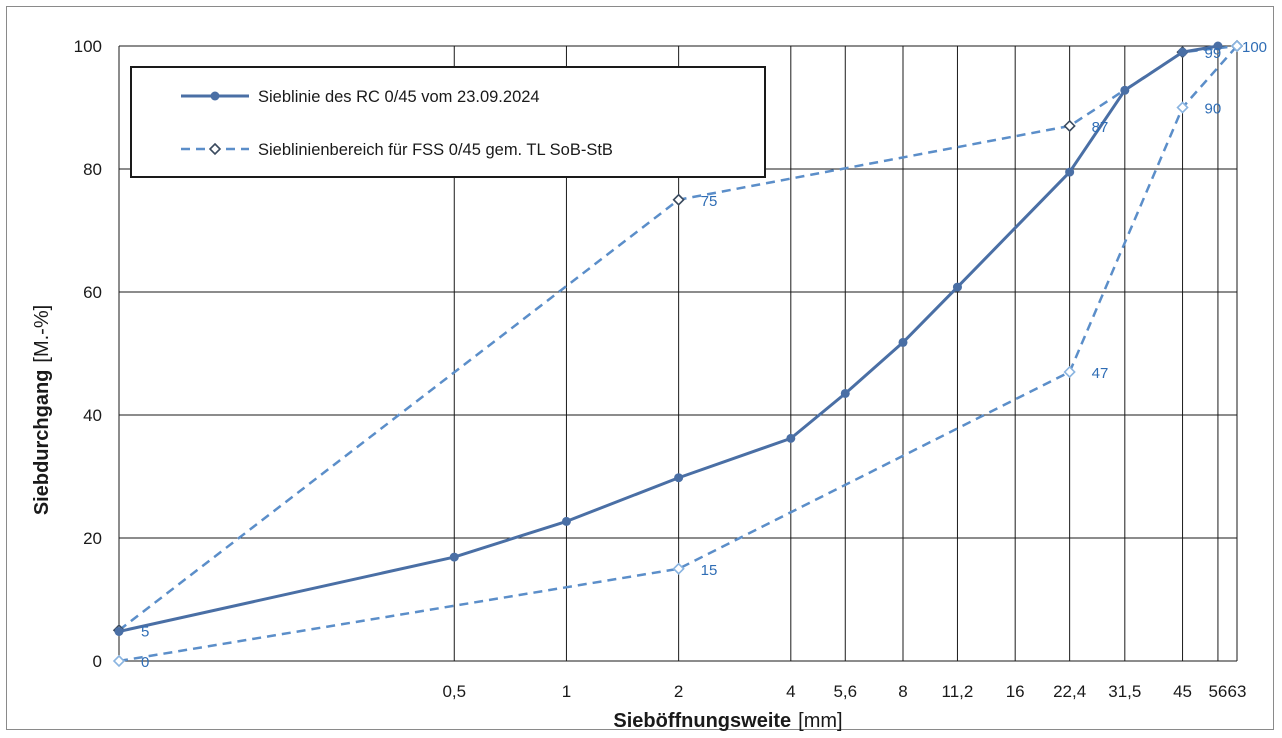  What do you see at coordinates (1213, 53) in the screenshot?
I see `band-label-upper-3: 99` at bounding box center [1213, 53].